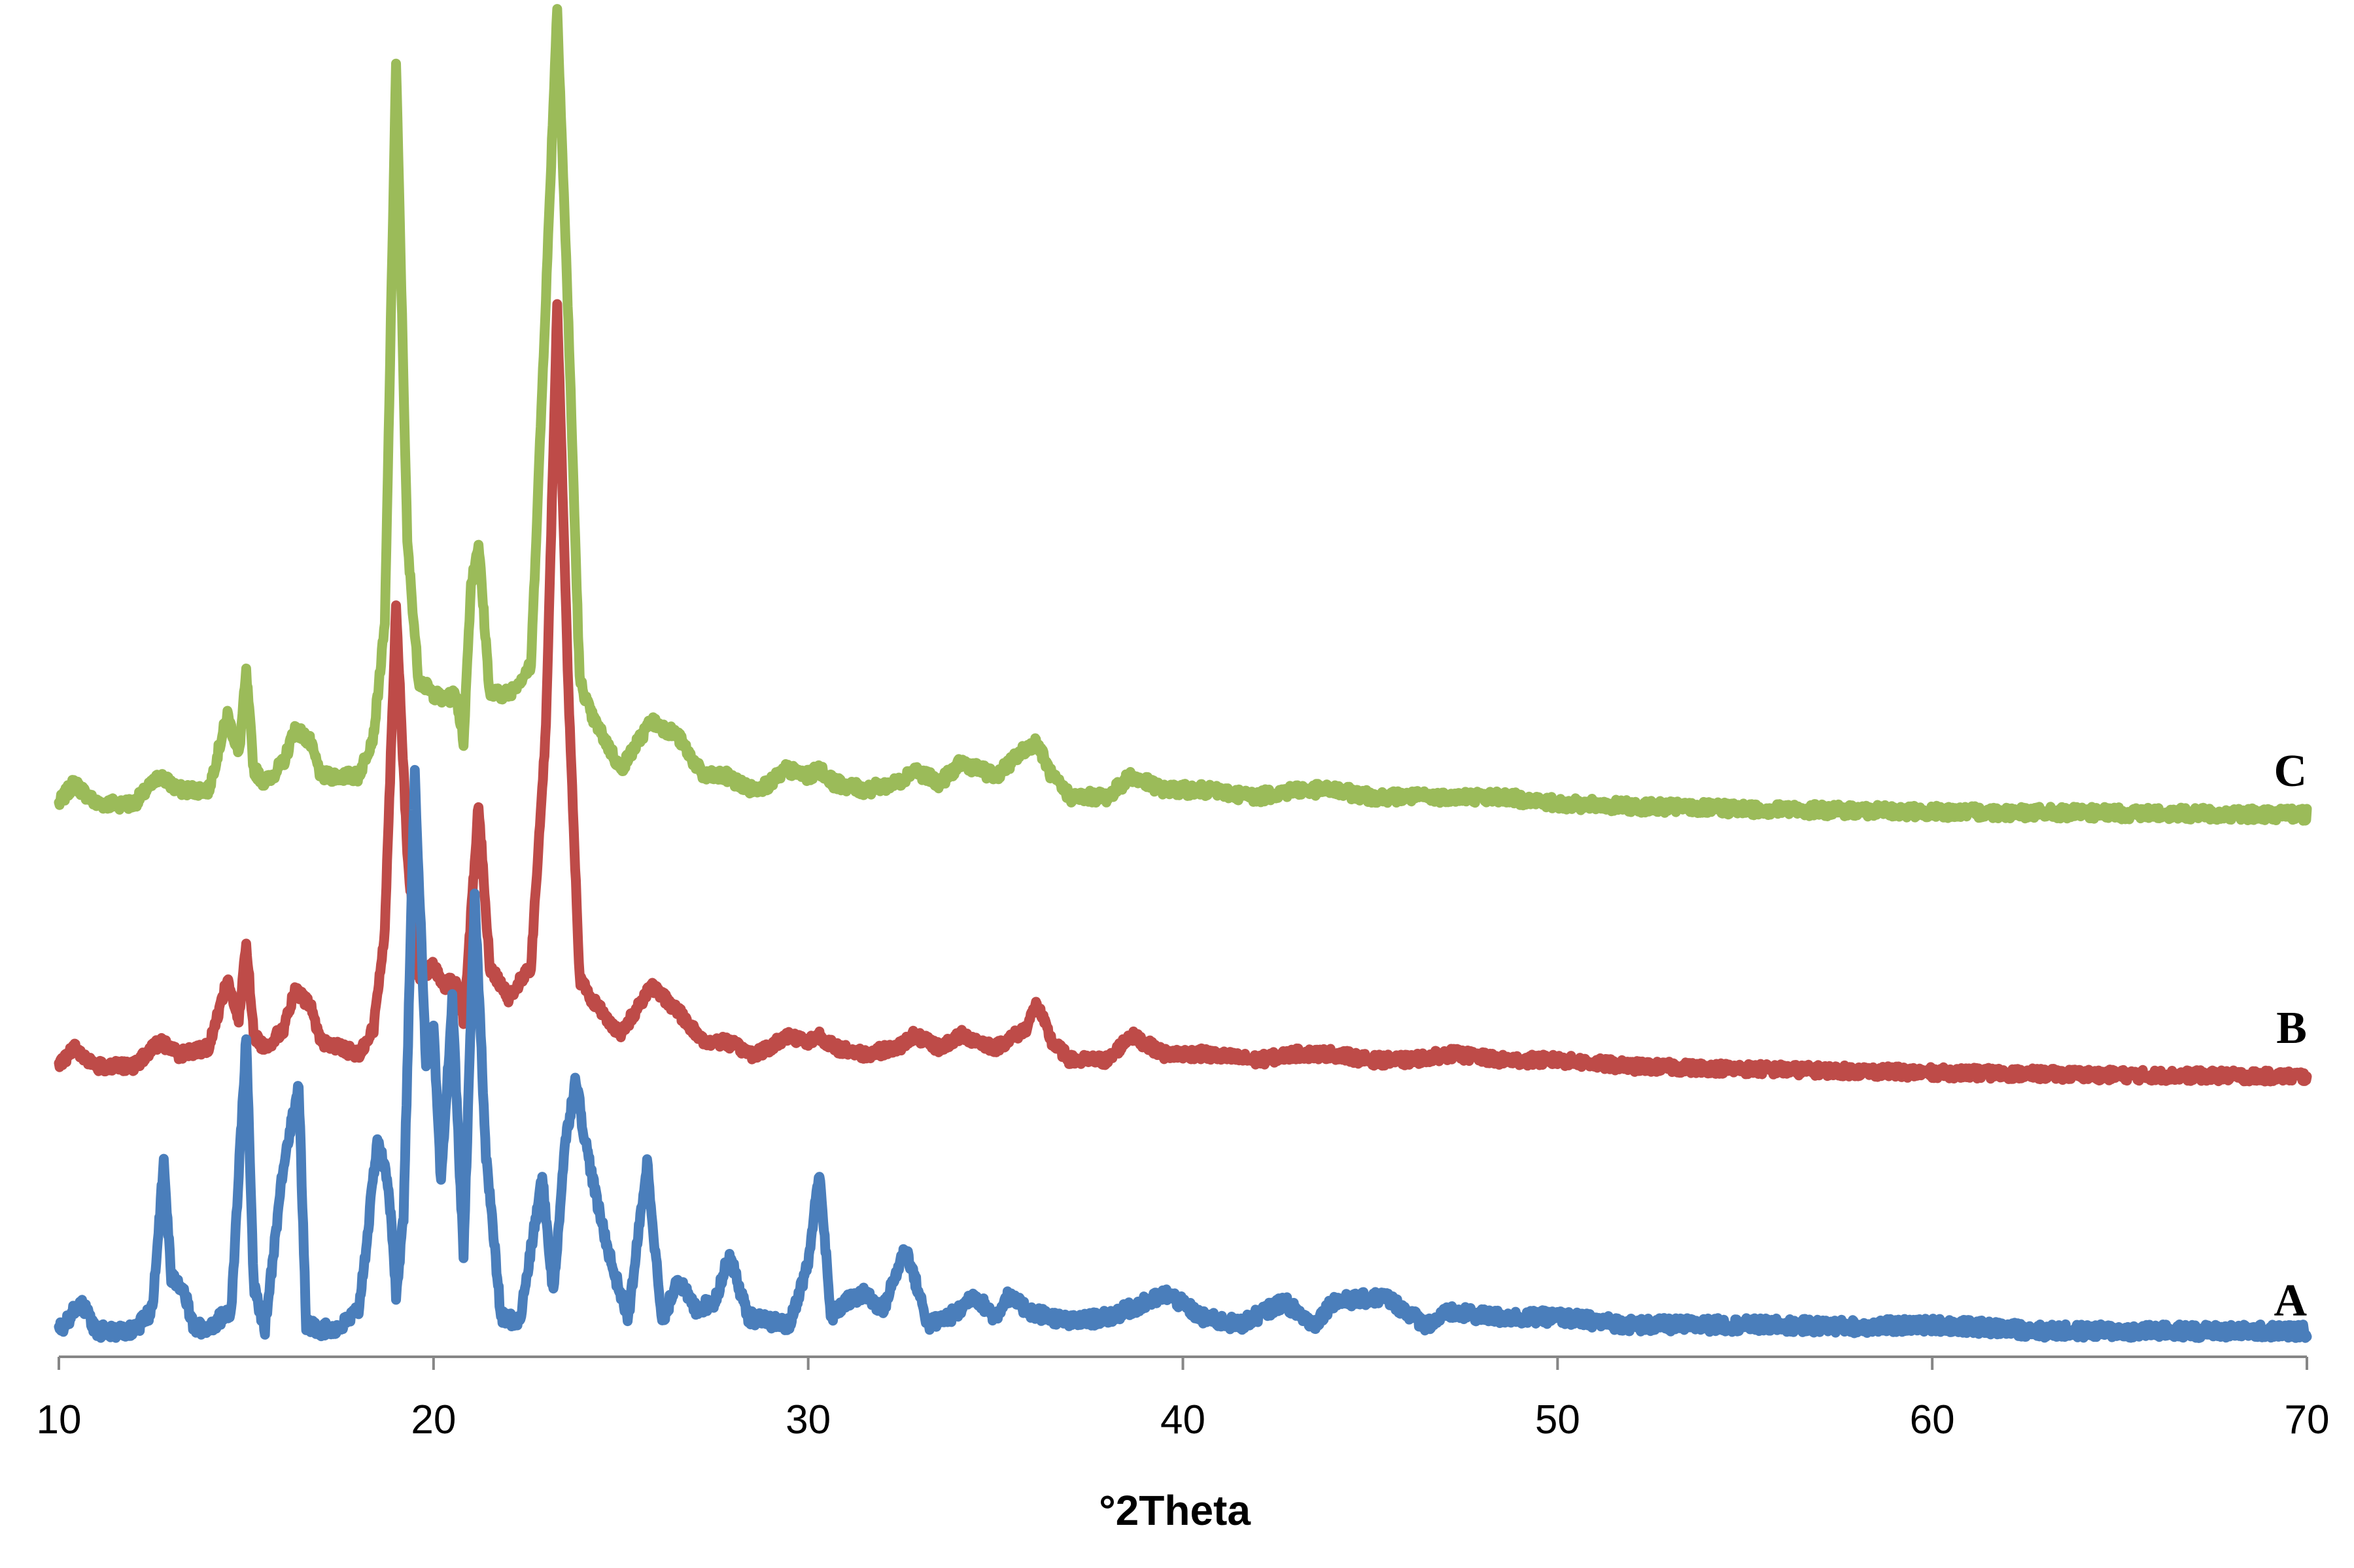 The width and height of the screenshot is (2354, 1568). I want to click on series-label-a: A, so click(2290, 1301).